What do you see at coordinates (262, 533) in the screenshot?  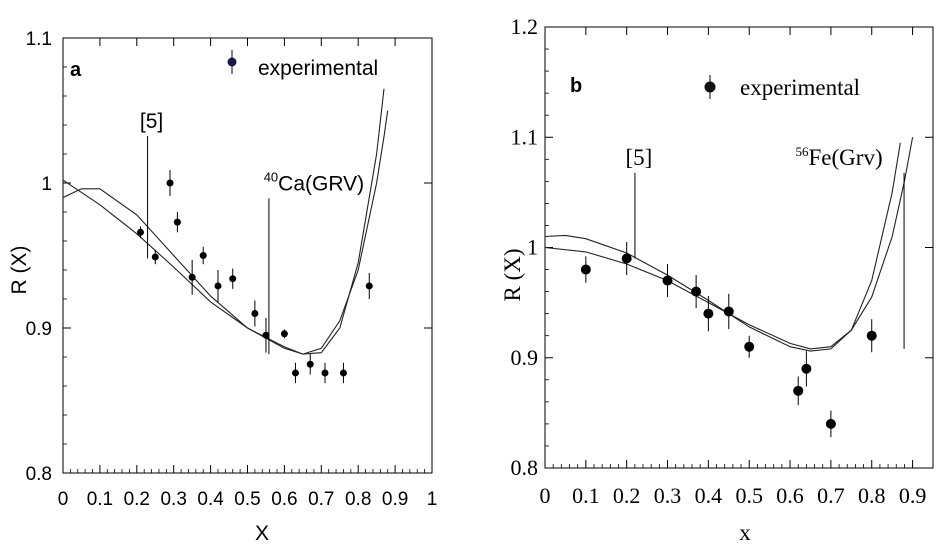 I see `x-axis-label: X` at bounding box center [262, 533].